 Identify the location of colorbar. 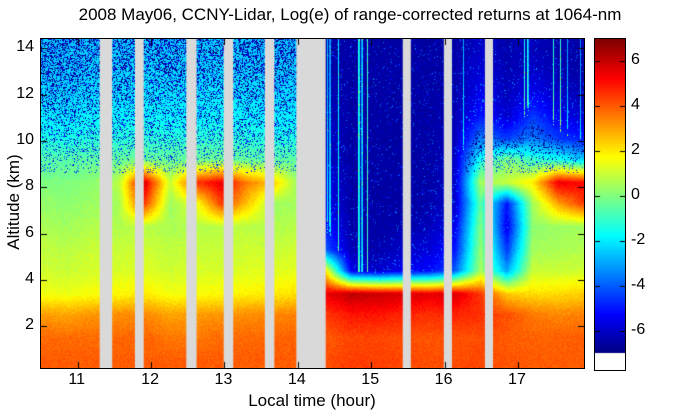
(610, 204).